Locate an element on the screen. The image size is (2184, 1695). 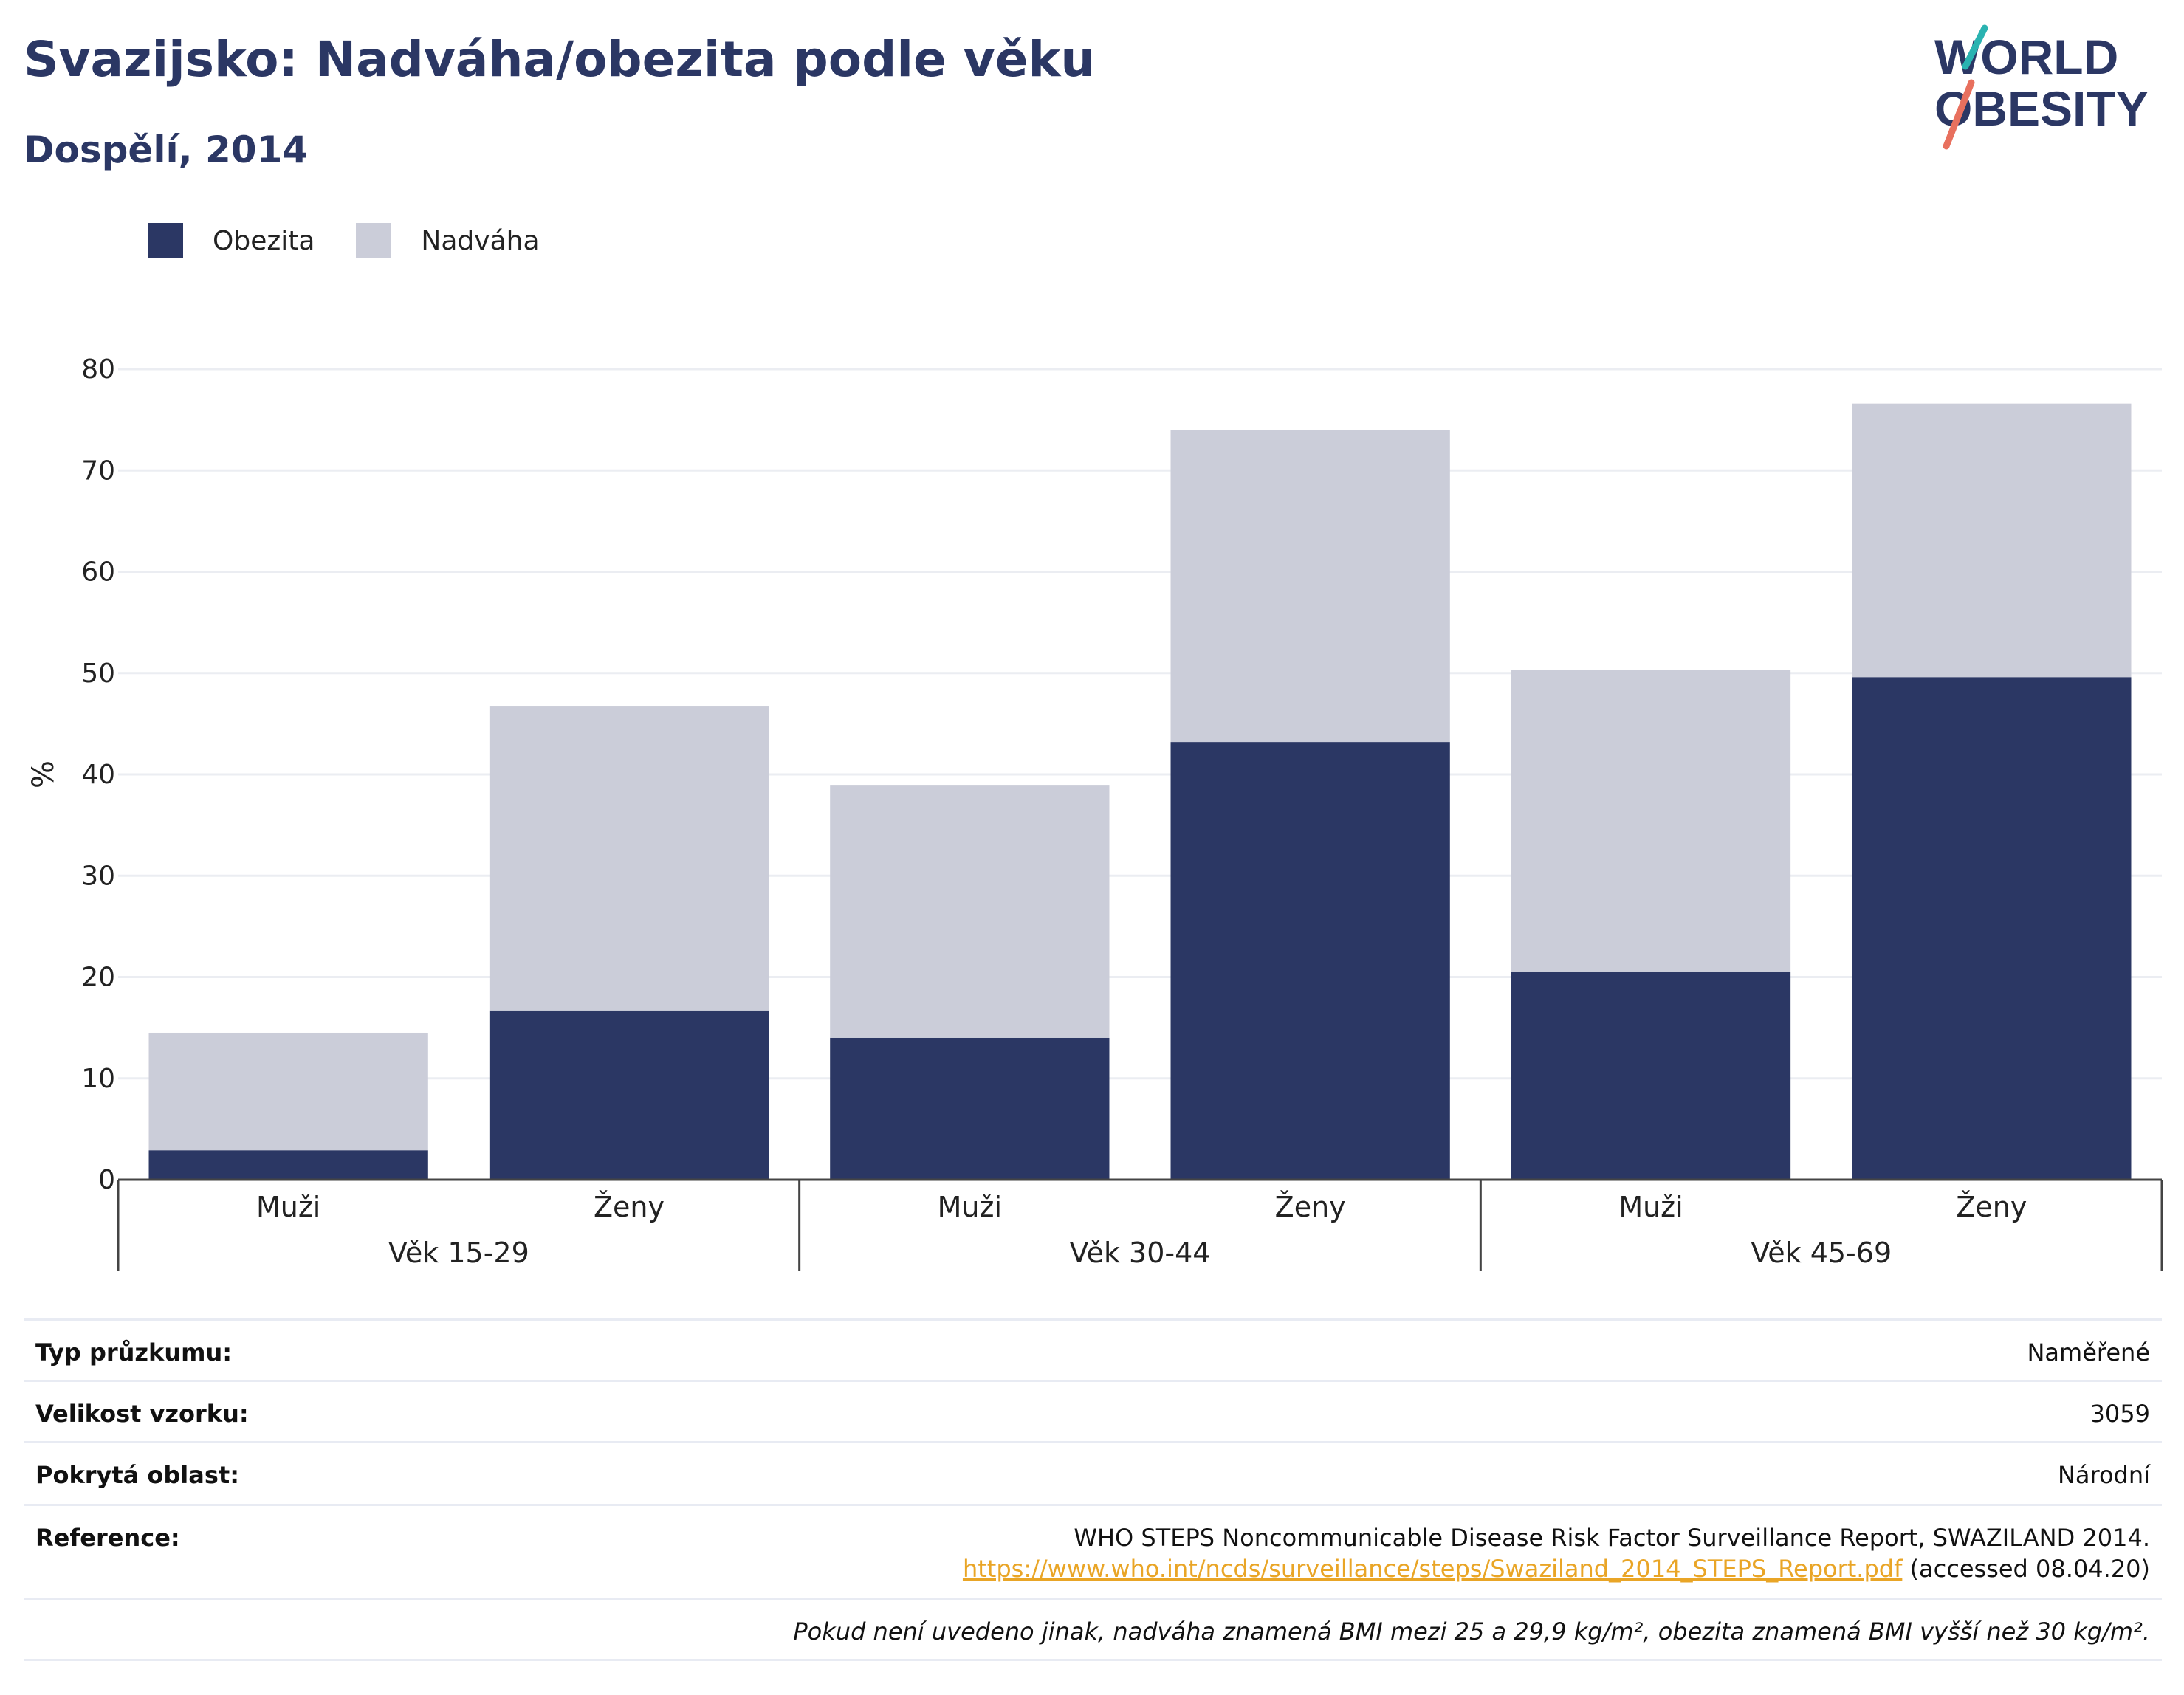
y-axis-label: % is located at coordinates (44, 774).